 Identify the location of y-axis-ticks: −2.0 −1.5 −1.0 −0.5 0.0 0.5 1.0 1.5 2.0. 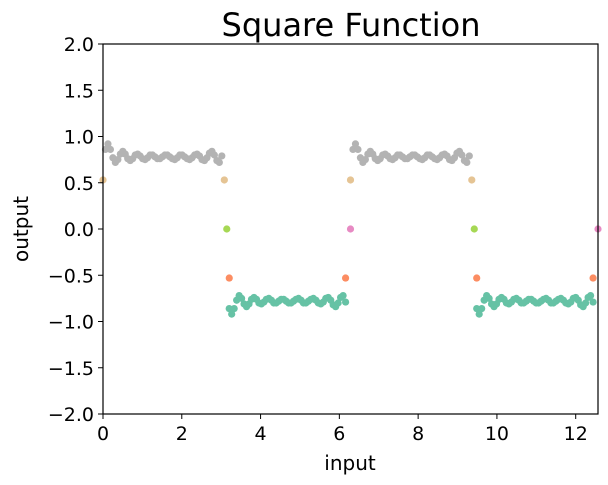
(75, 230).